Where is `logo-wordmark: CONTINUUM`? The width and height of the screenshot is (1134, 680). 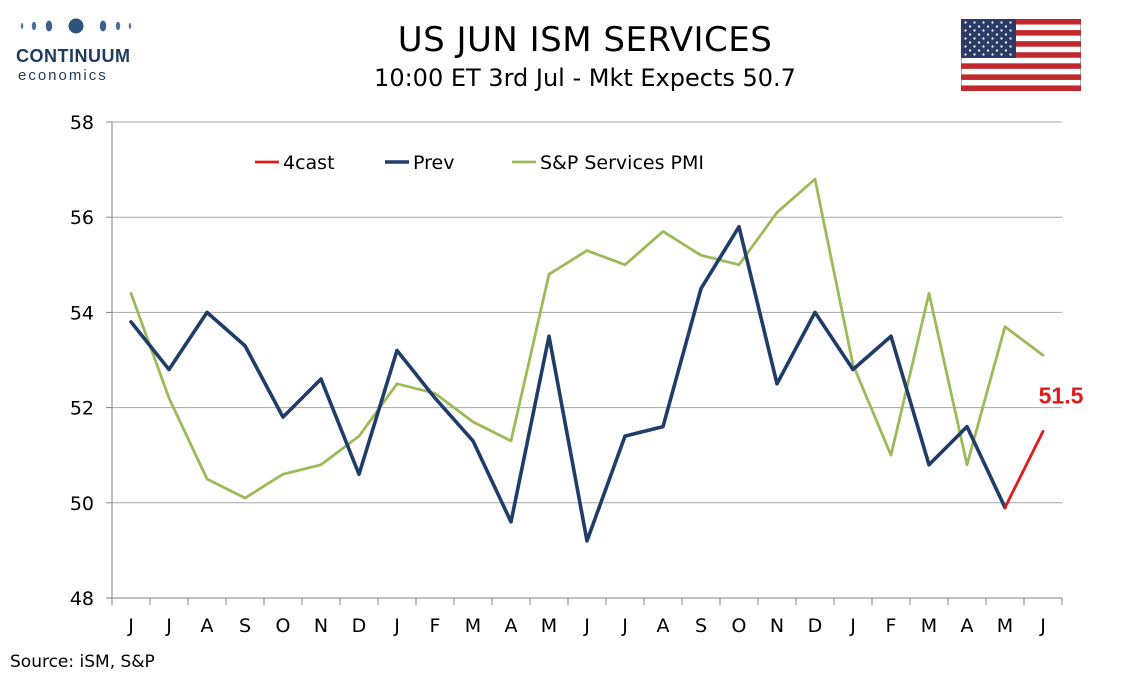 logo-wordmark: CONTINUUM is located at coordinates (73, 56).